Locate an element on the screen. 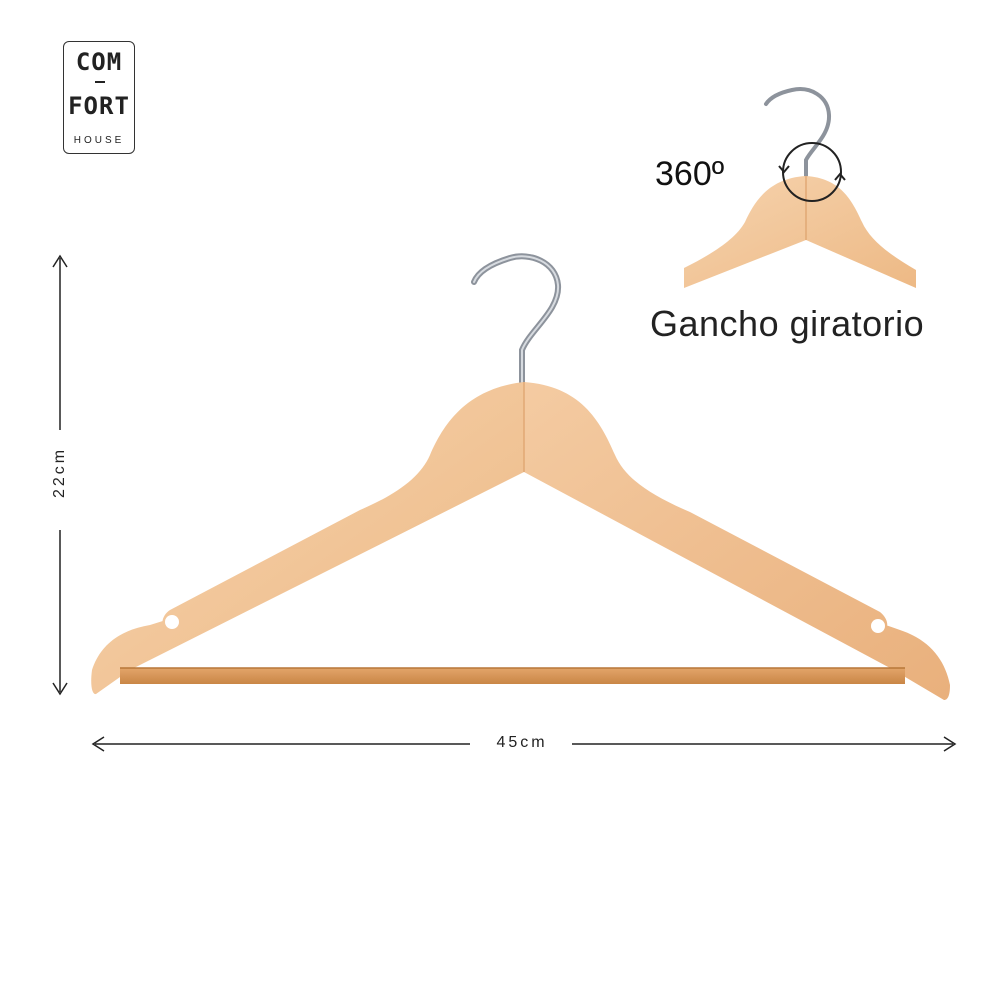  height-label: 22cm is located at coordinates (59, 472).